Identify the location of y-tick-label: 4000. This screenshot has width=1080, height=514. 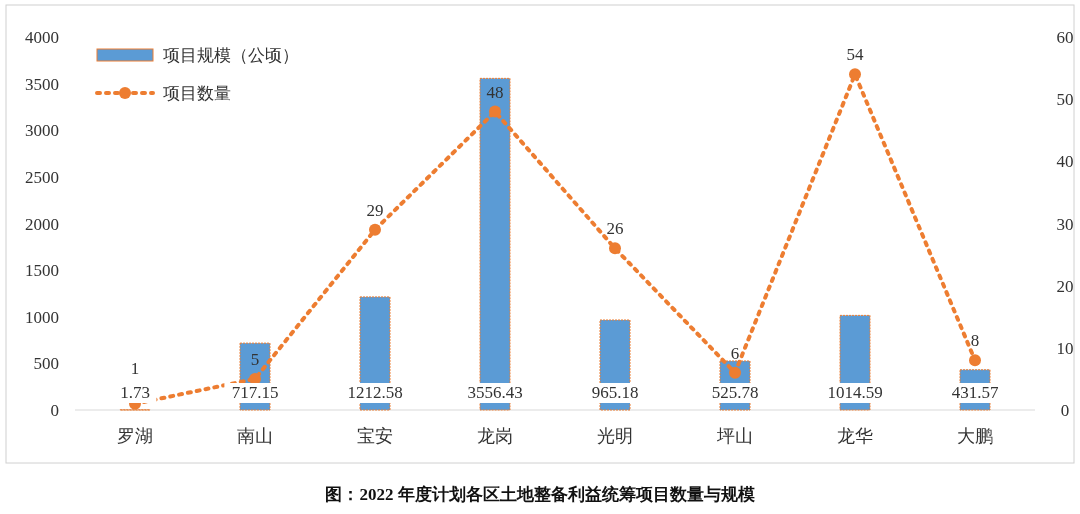
(42, 37).